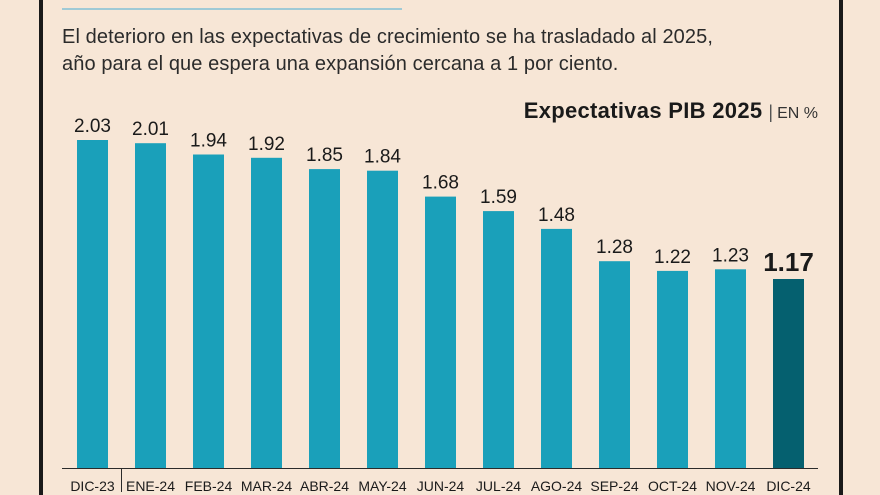 The height and width of the screenshot is (495, 880). What do you see at coordinates (498, 486) in the screenshot?
I see `x-tick-label-jul-24: JUL-24` at bounding box center [498, 486].